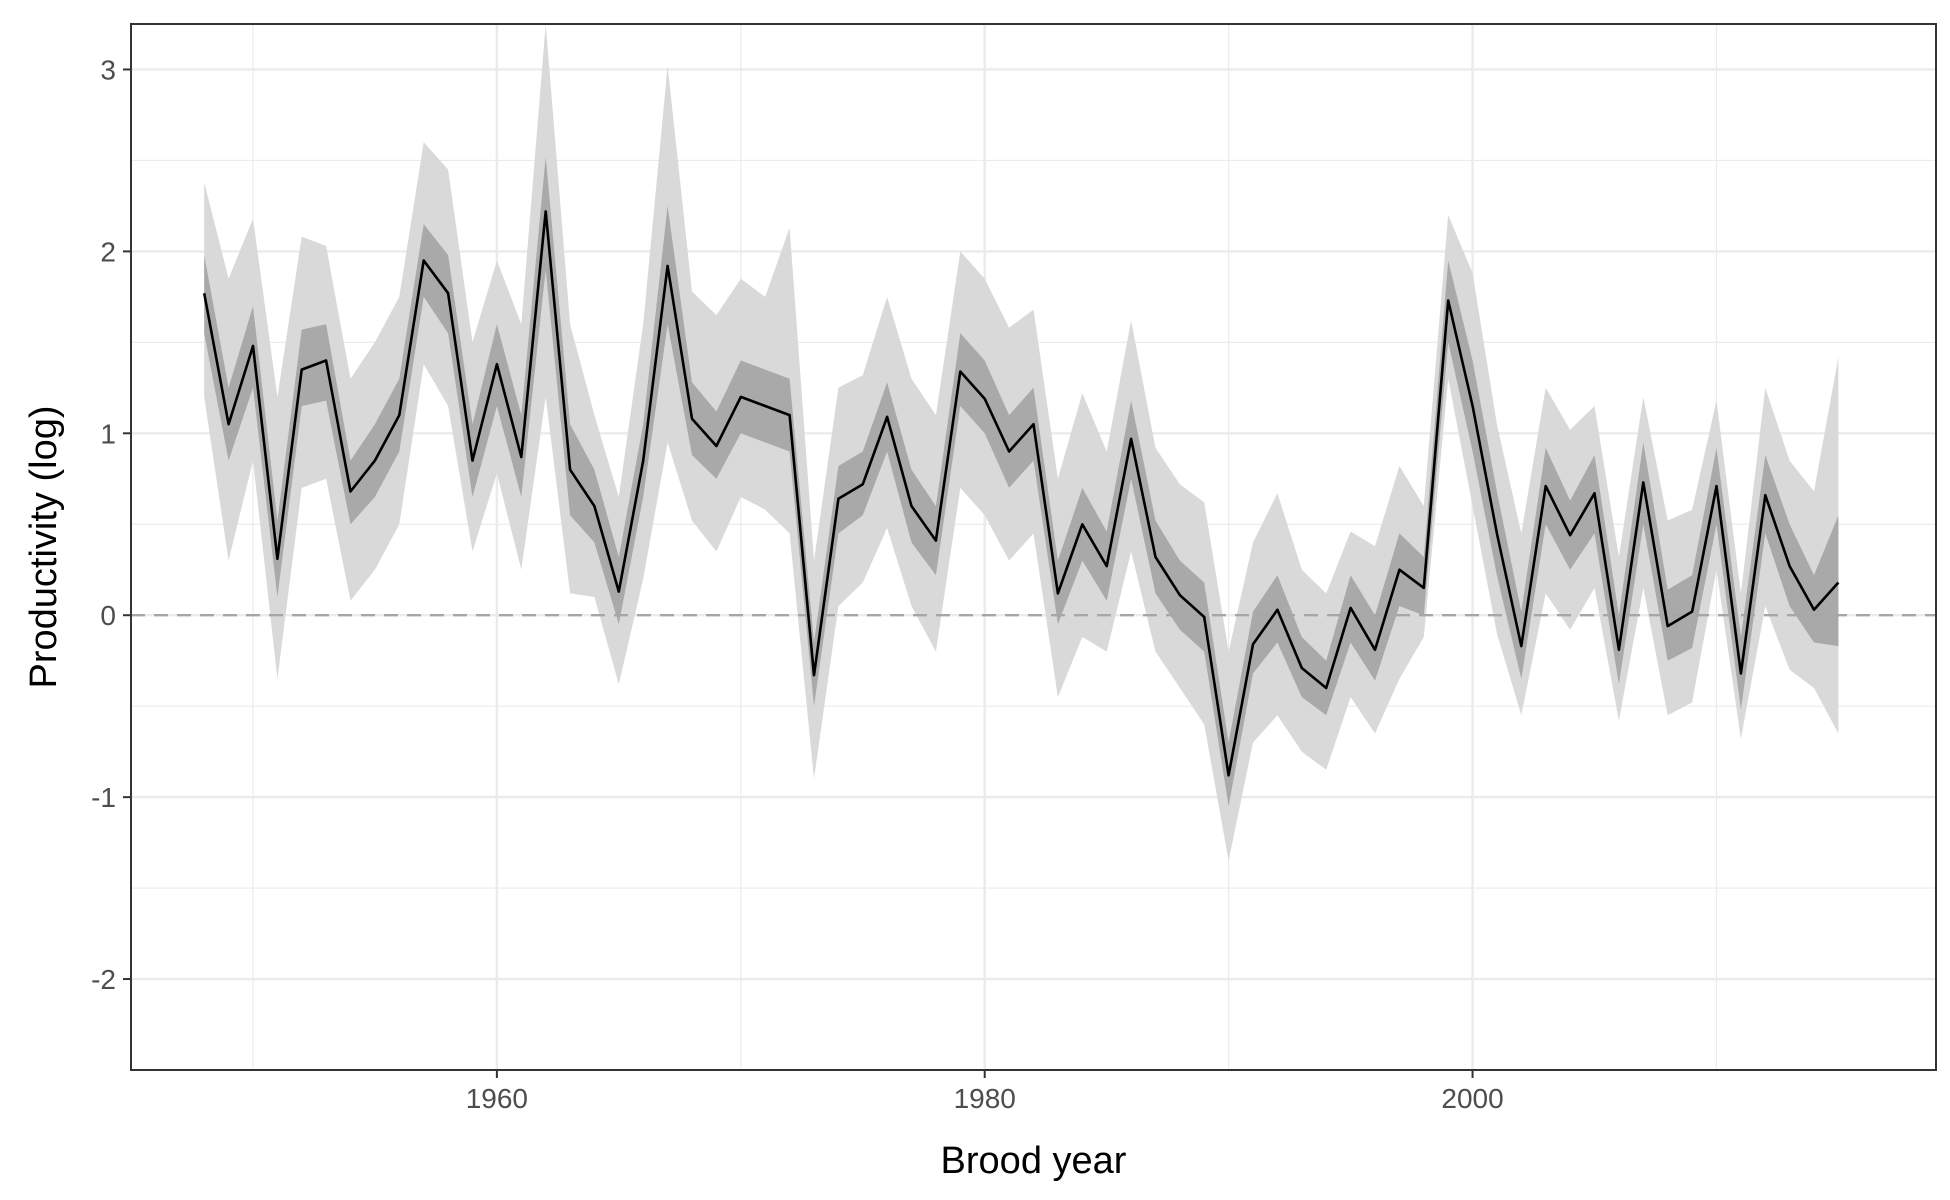 The image size is (1950, 1200). Describe the element at coordinates (103, 797) in the screenshot. I see `y-tick-label: -1` at that location.